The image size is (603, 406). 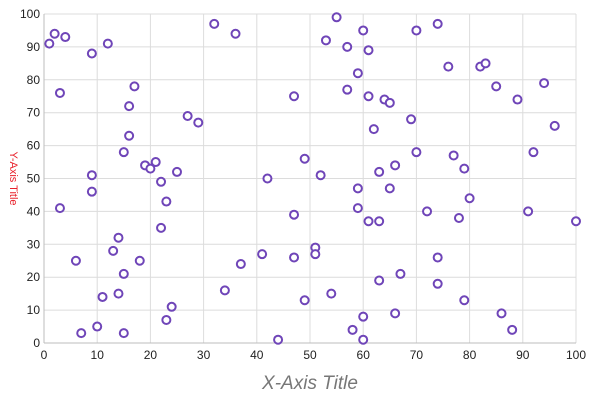 I want to click on y-tick-label: 60, so click(x=34, y=146).